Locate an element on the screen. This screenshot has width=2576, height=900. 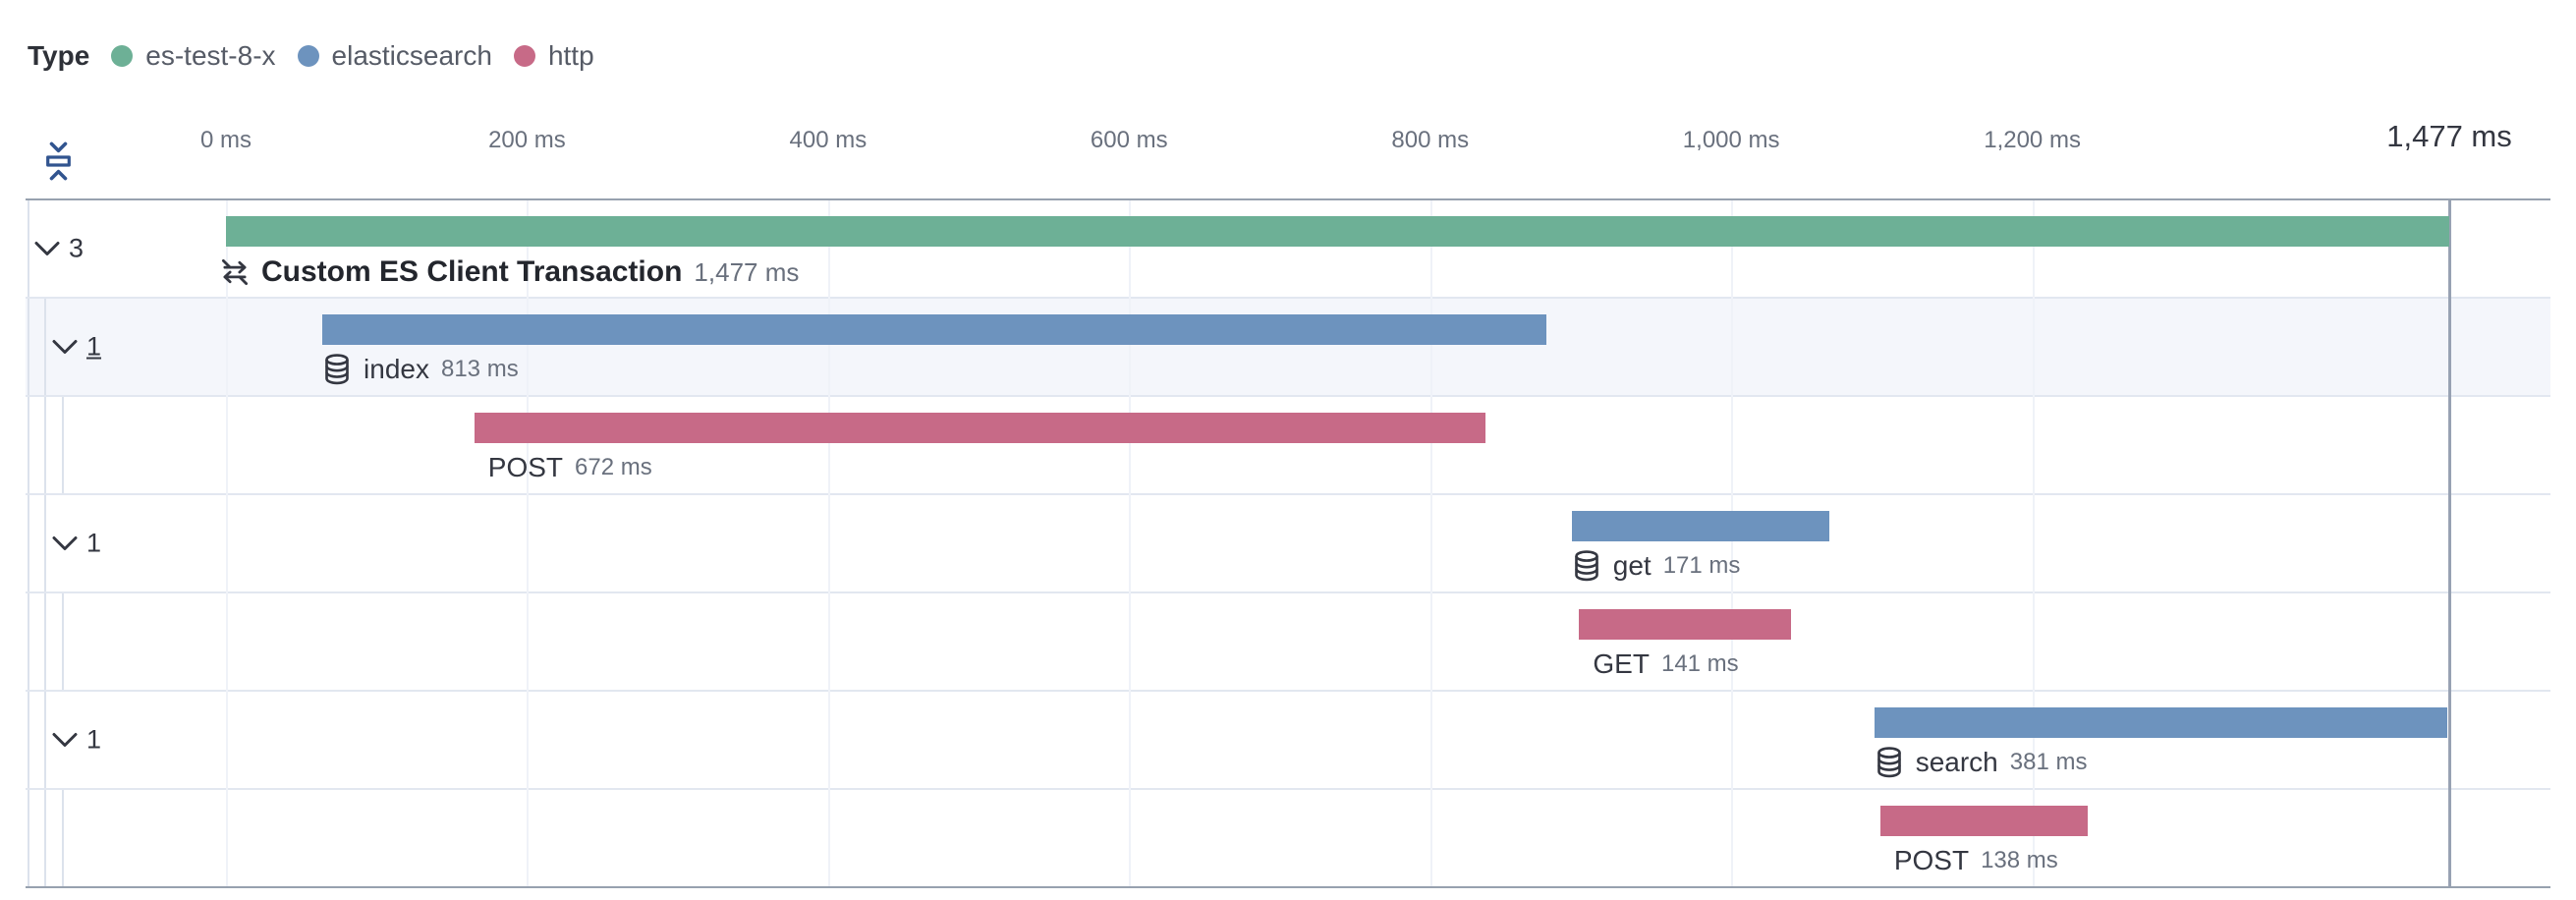
axis-tick-label: 1,000 ms is located at coordinates (1731, 140).